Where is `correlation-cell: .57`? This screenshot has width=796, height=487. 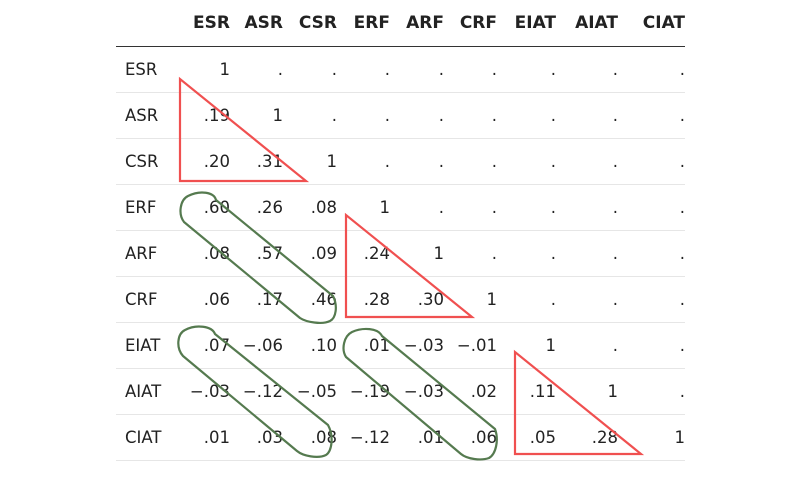
correlation-cell: .57 is located at coordinates (256, 253).